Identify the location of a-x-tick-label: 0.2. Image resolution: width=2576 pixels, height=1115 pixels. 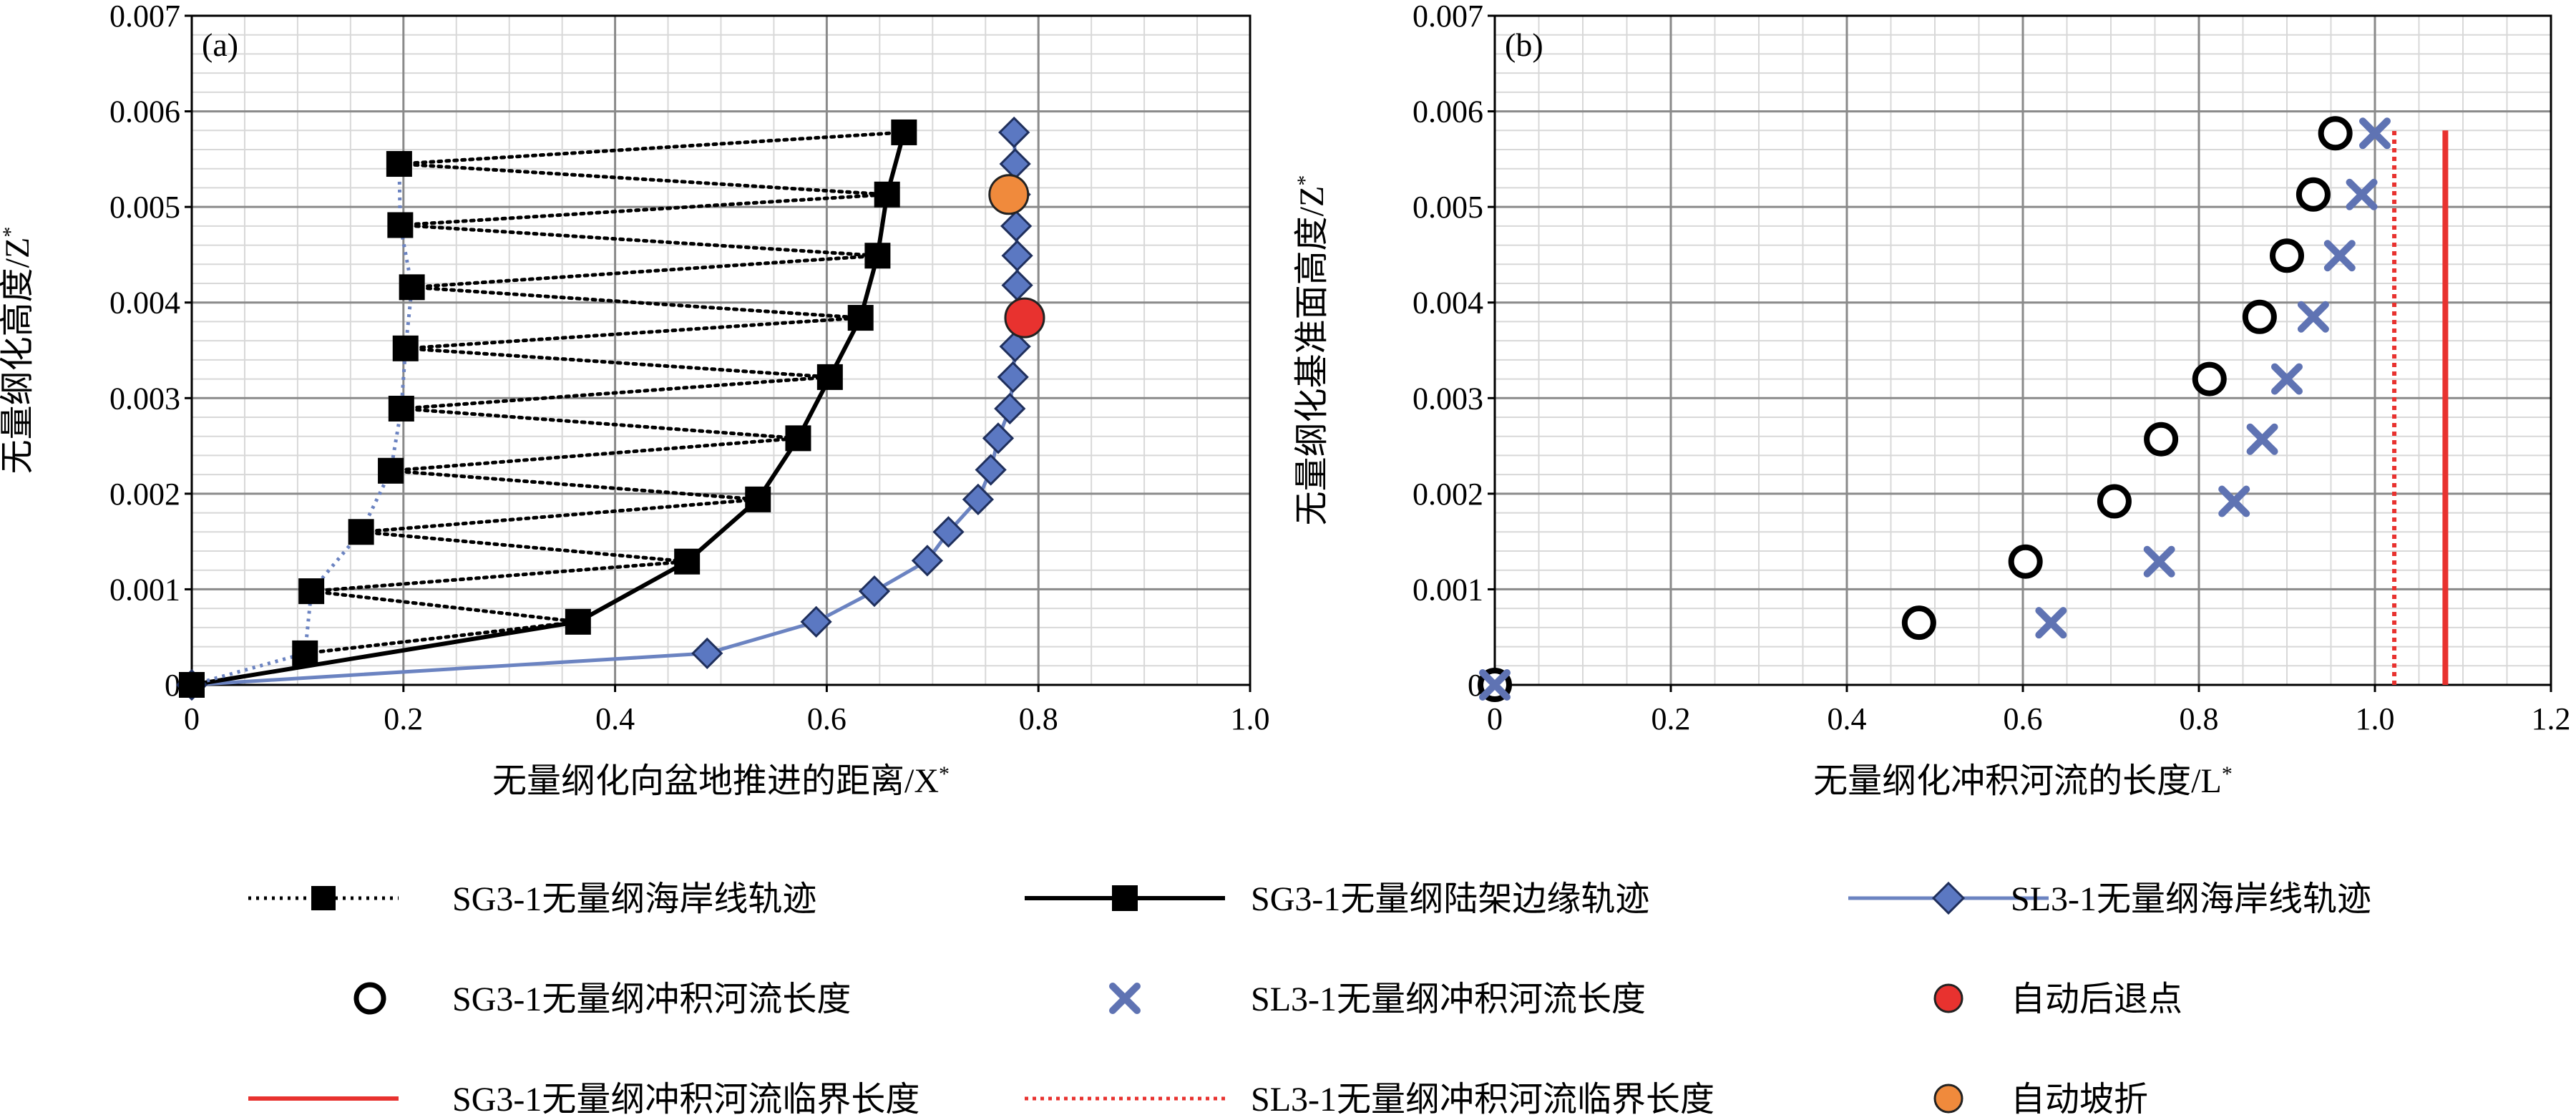
(403, 718).